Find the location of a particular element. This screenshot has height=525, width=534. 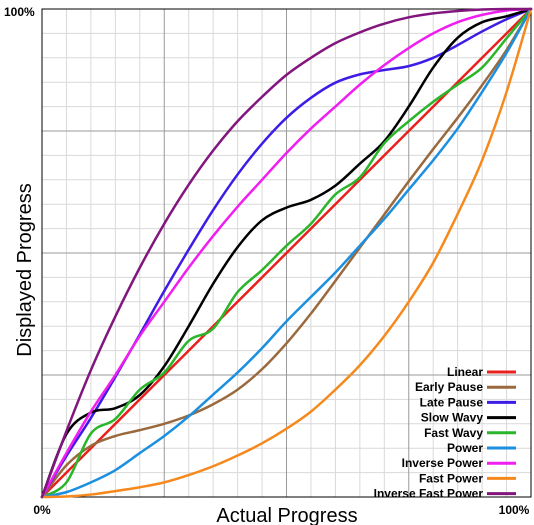

x-axis-title: Actual Progress is located at coordinates (286, 515).